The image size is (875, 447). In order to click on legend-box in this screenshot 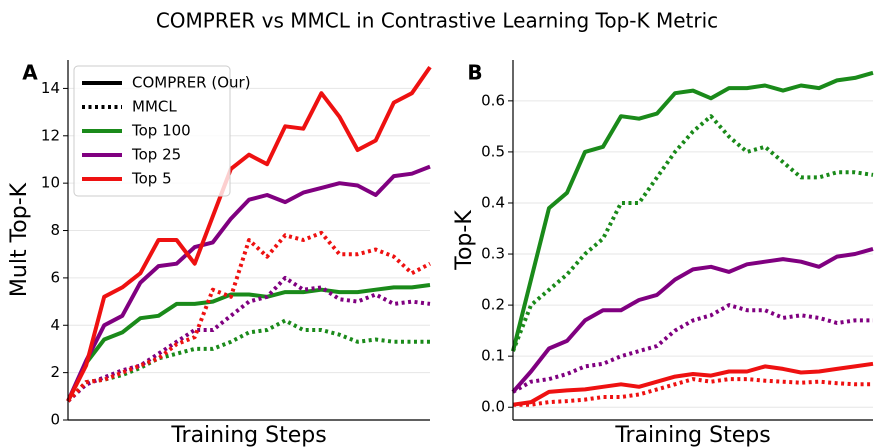, I will do `click(152, 131)`.